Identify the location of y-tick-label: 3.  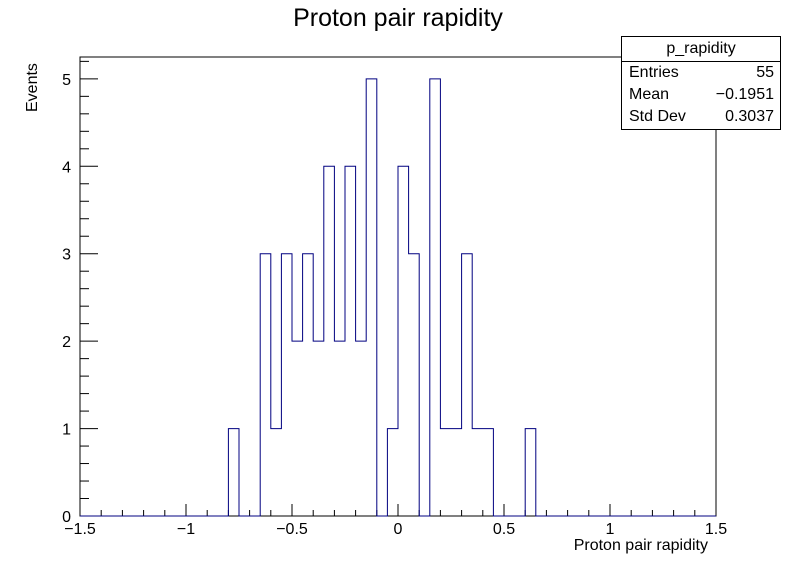
(66, 255).